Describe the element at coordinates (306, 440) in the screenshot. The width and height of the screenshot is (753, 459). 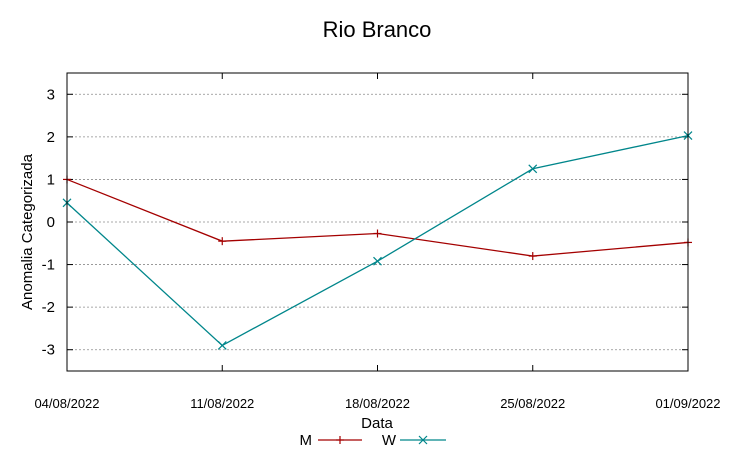
I see `legend-label-M: M` at that location.